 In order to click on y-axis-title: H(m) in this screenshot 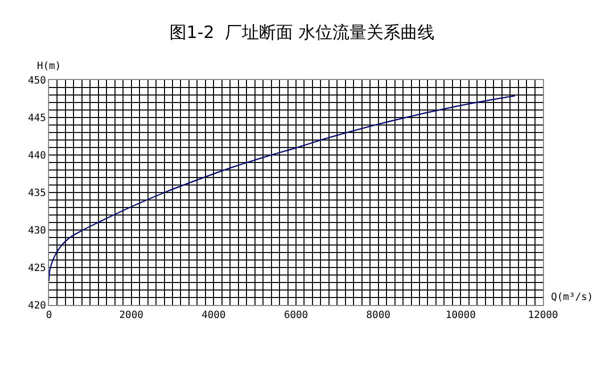, I will do `click(49, 66)`.